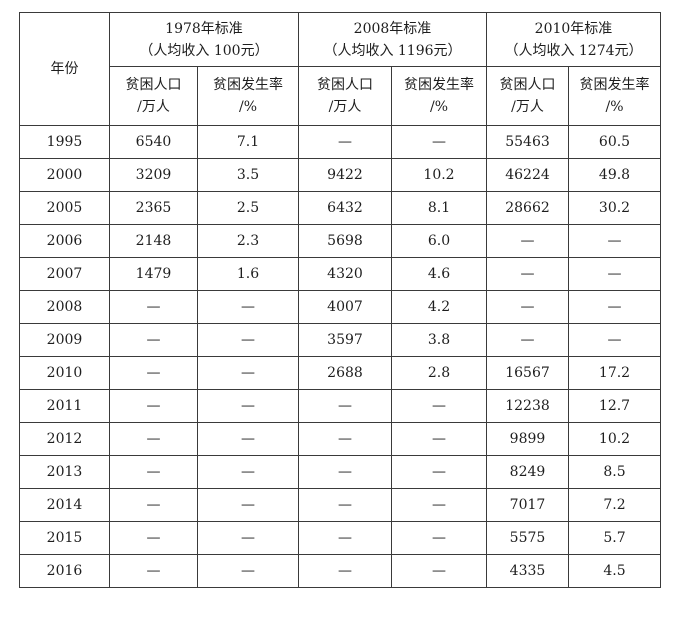 The height and width of the screenshot is (622, 691). What do you see at coordinates (248, 241) in the screenshot?
I see `rate-1978-cell: 2.3` at bounding box center [248, 241].